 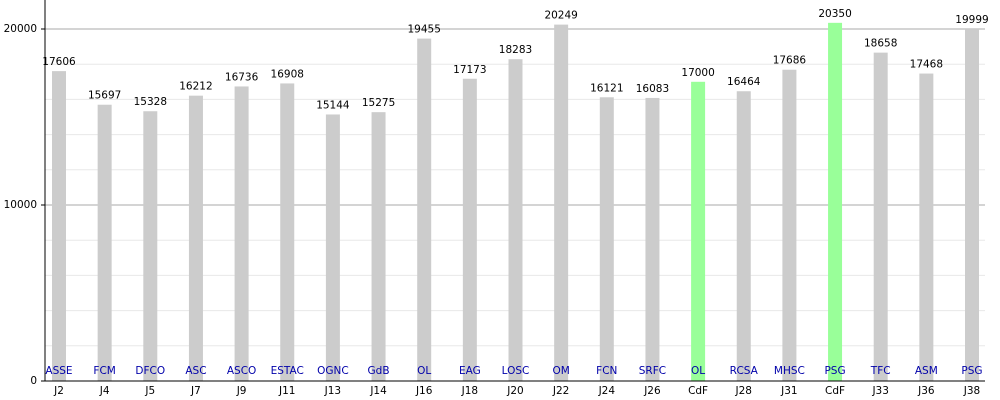 I want to click on value-label: 18658, so click(x=880, y=44).